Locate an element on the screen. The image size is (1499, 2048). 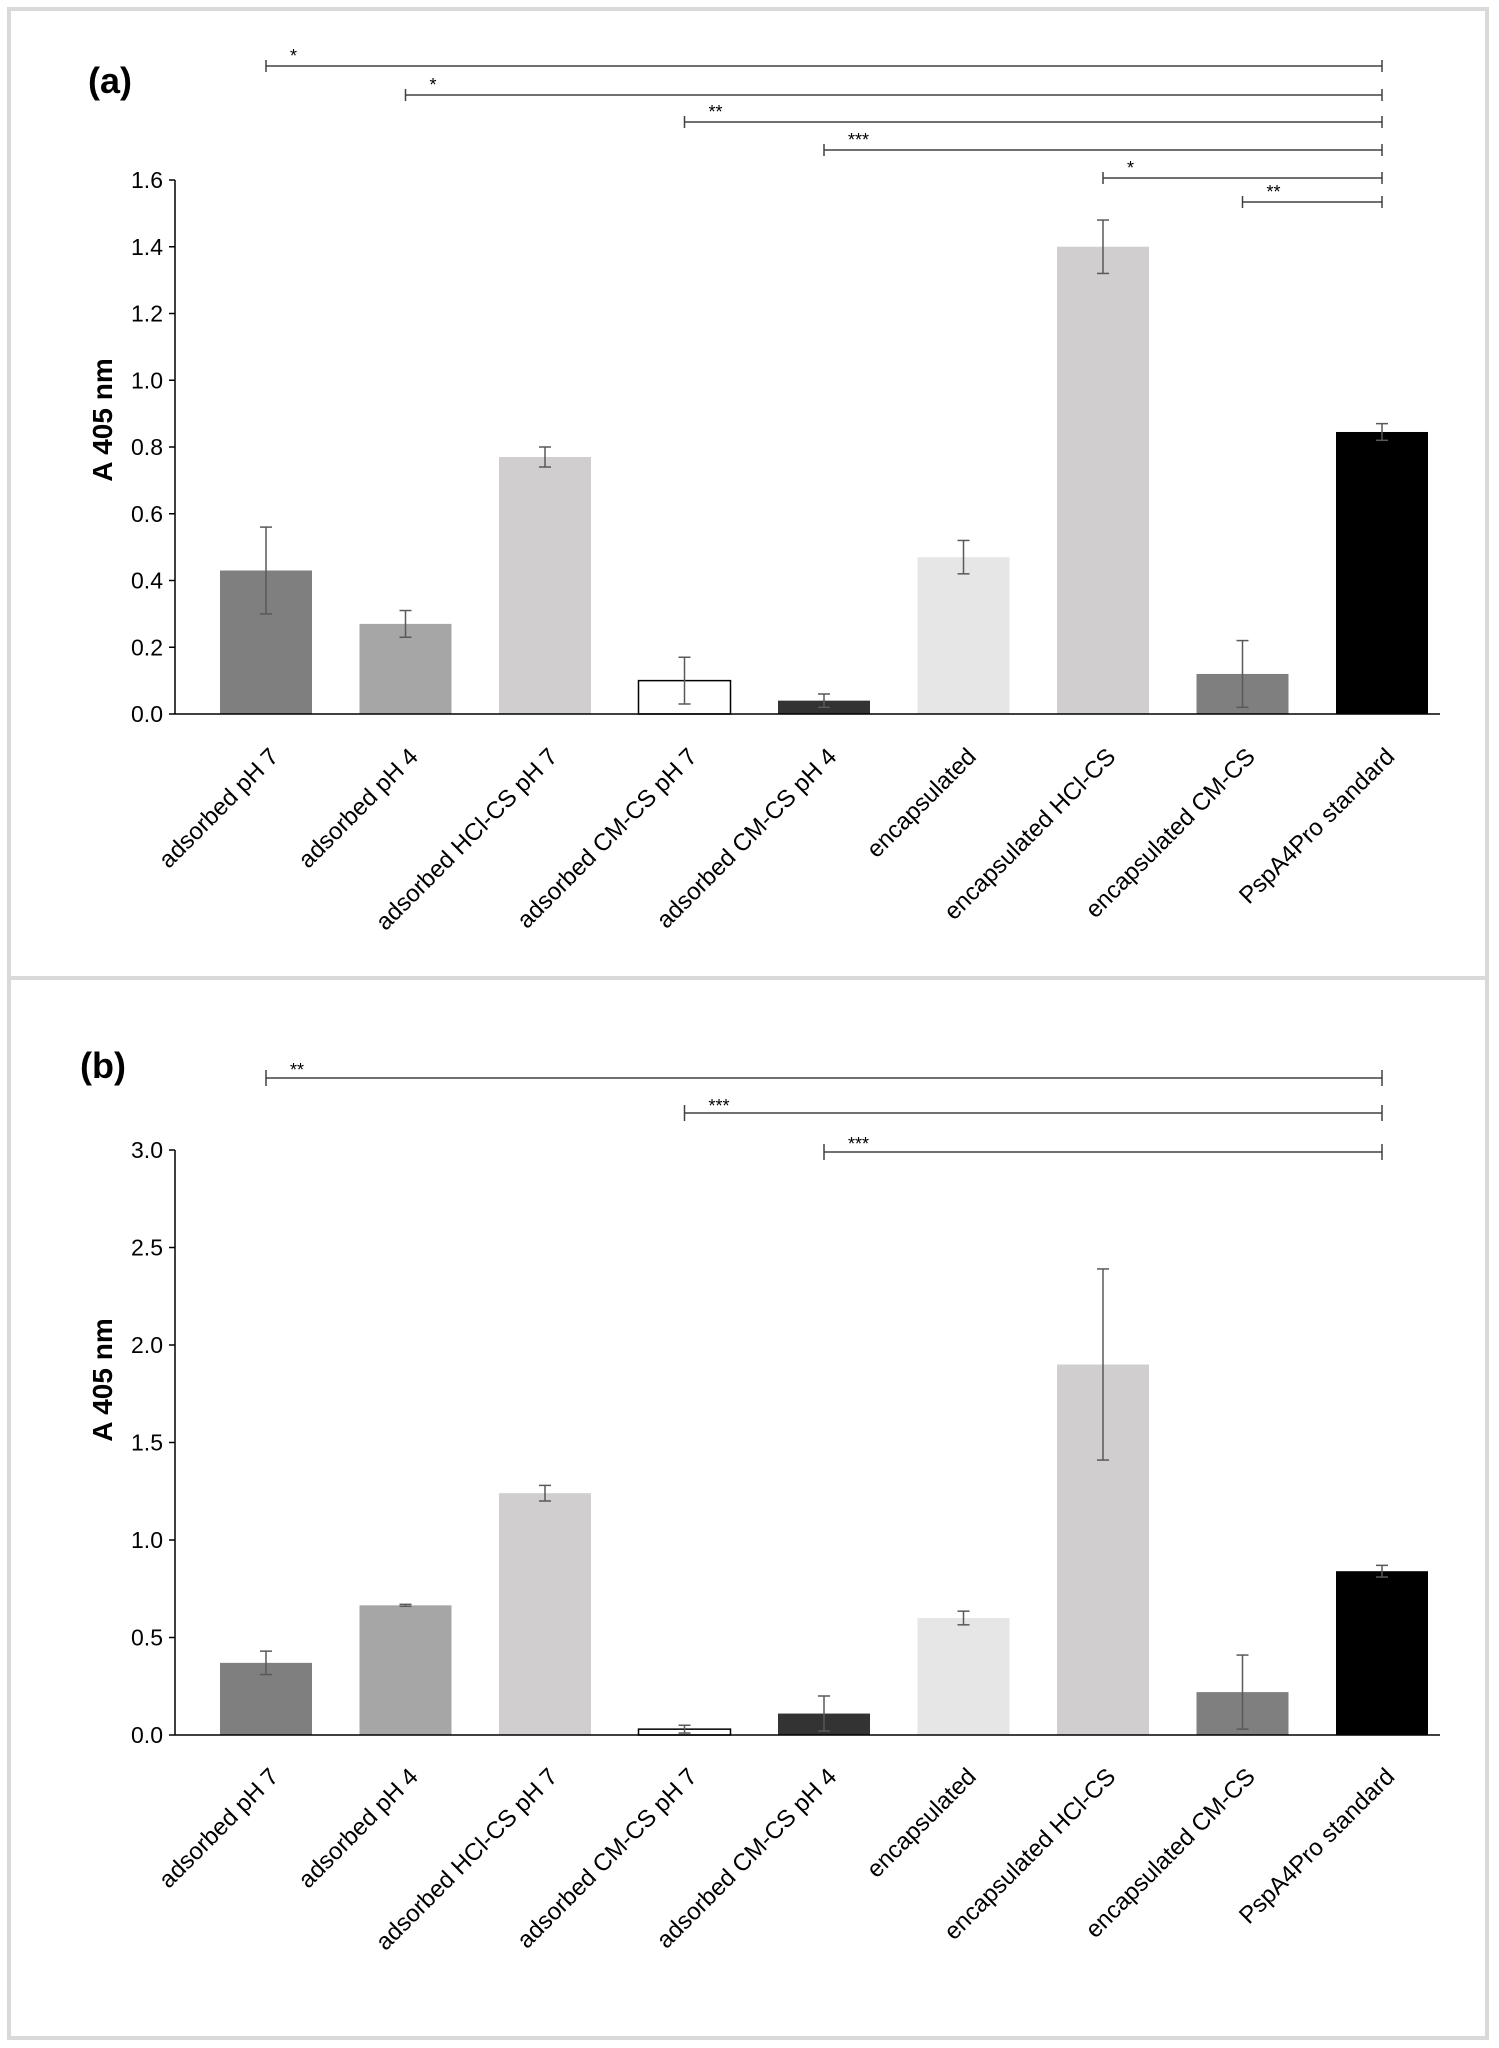
y-tick-label: 0.2 is located at coordinates (147, 647).